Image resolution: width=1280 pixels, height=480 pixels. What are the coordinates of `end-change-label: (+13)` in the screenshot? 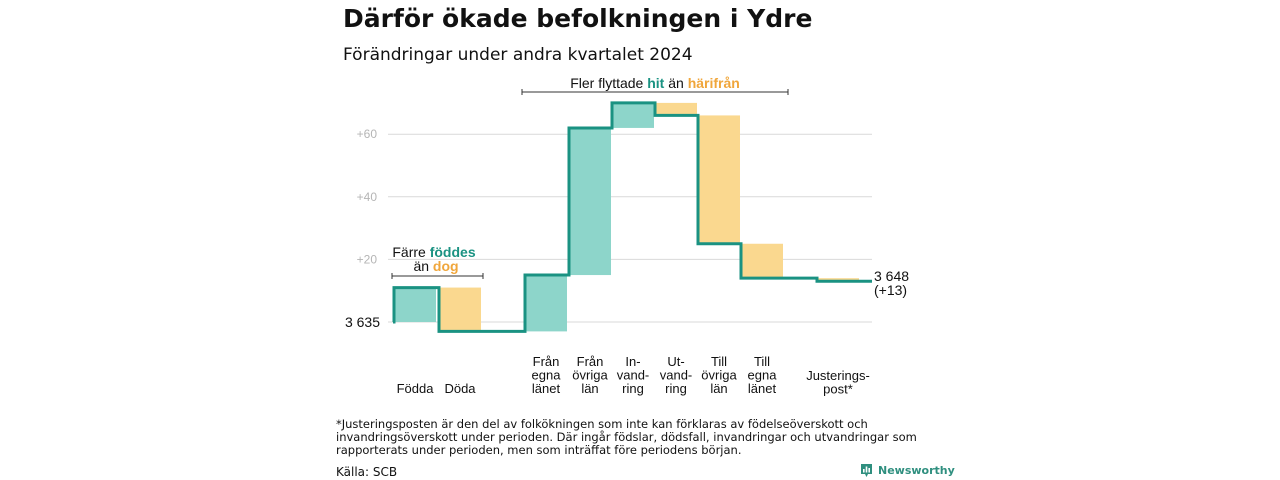 It's located at (890, 290).